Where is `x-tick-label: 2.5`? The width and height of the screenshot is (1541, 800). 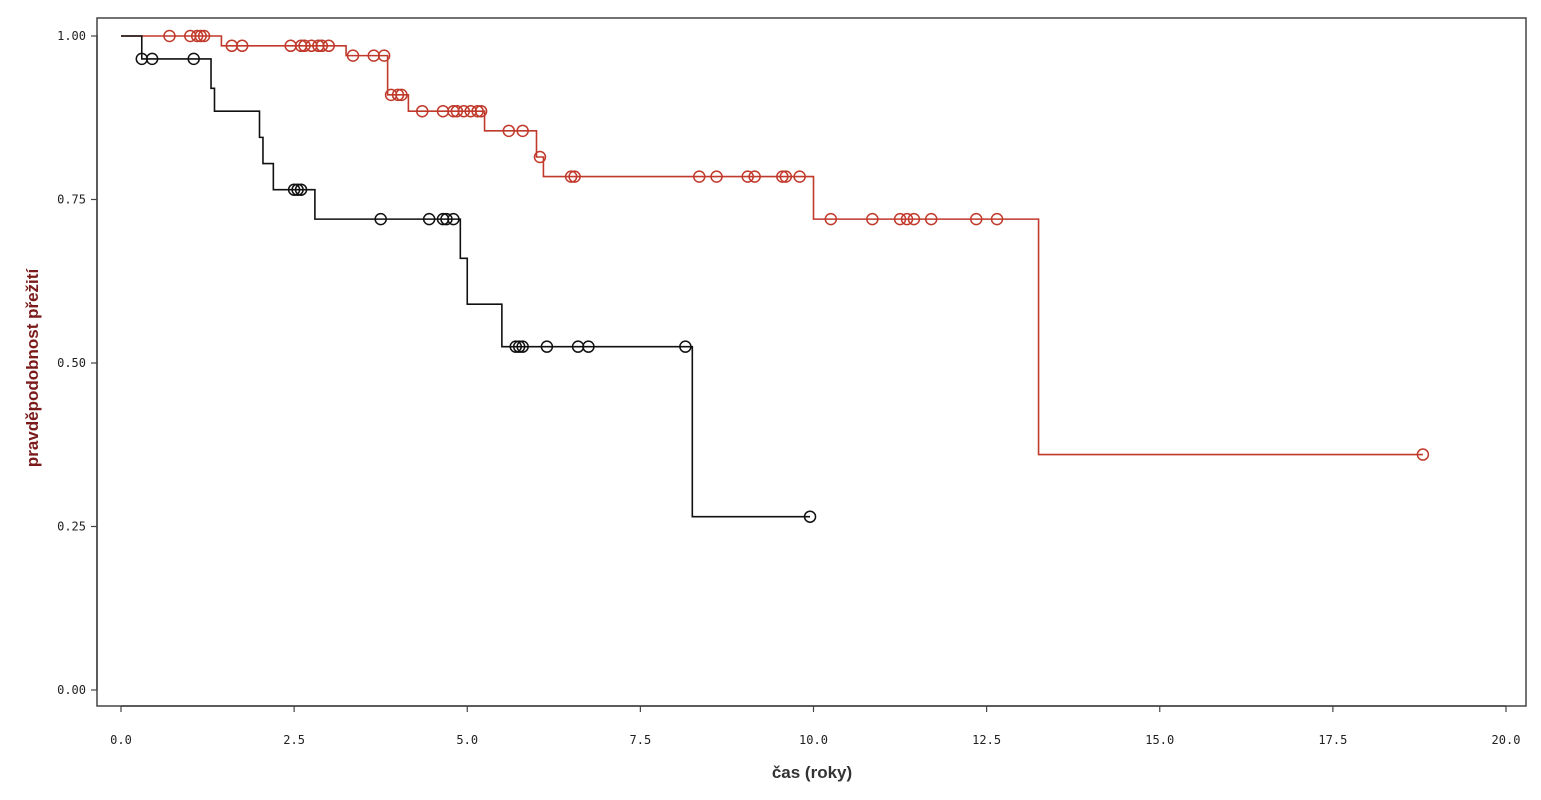
x-tick-label: 2.5 is located at coordinates (294, 740).